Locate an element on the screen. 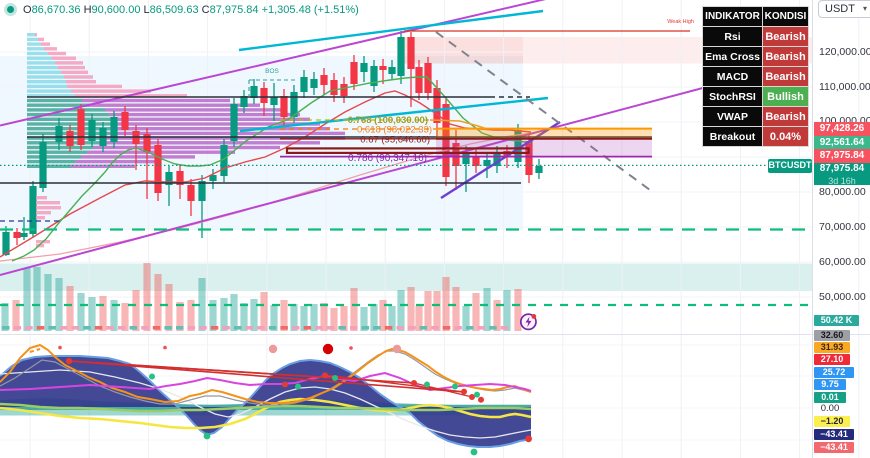 Image resolution: width=870 pixels, height=458 pixels. svg-text: 0.67 (95,646.60) is located at coordinates (395, 140).